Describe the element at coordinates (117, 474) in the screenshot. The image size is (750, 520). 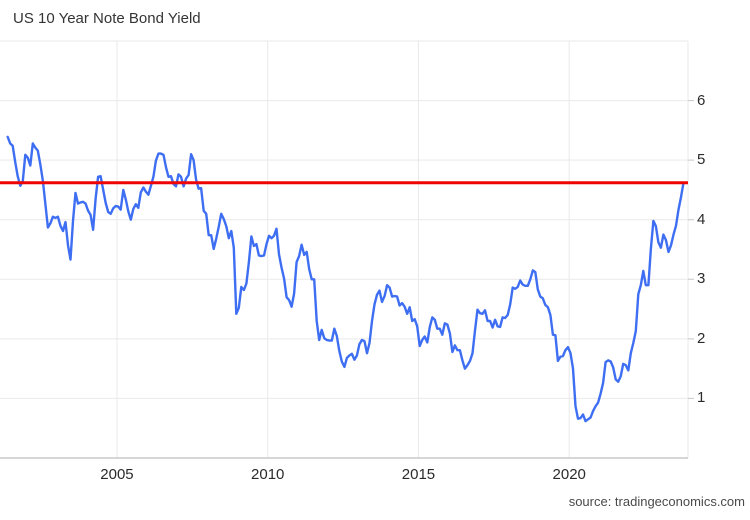
I see `x-tick-label: 2005` at that location.